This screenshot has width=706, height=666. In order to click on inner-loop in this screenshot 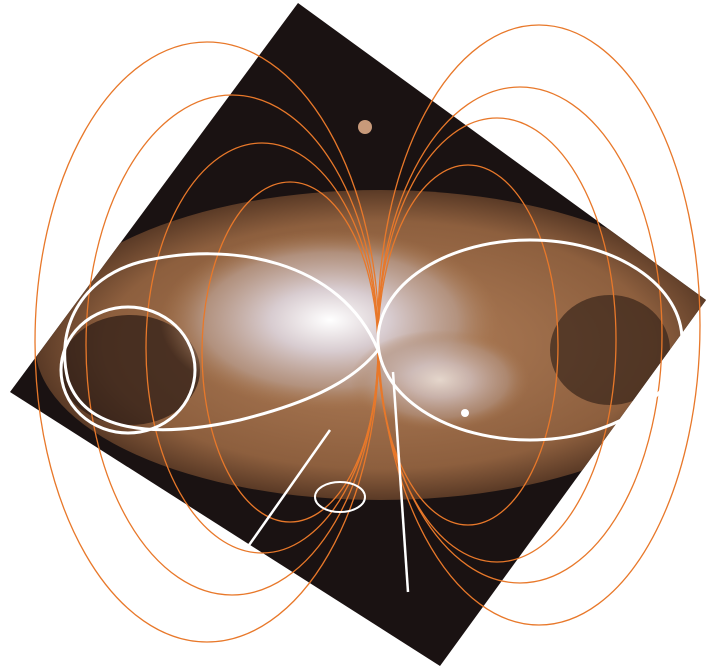, I will do `click(128, 370)`.